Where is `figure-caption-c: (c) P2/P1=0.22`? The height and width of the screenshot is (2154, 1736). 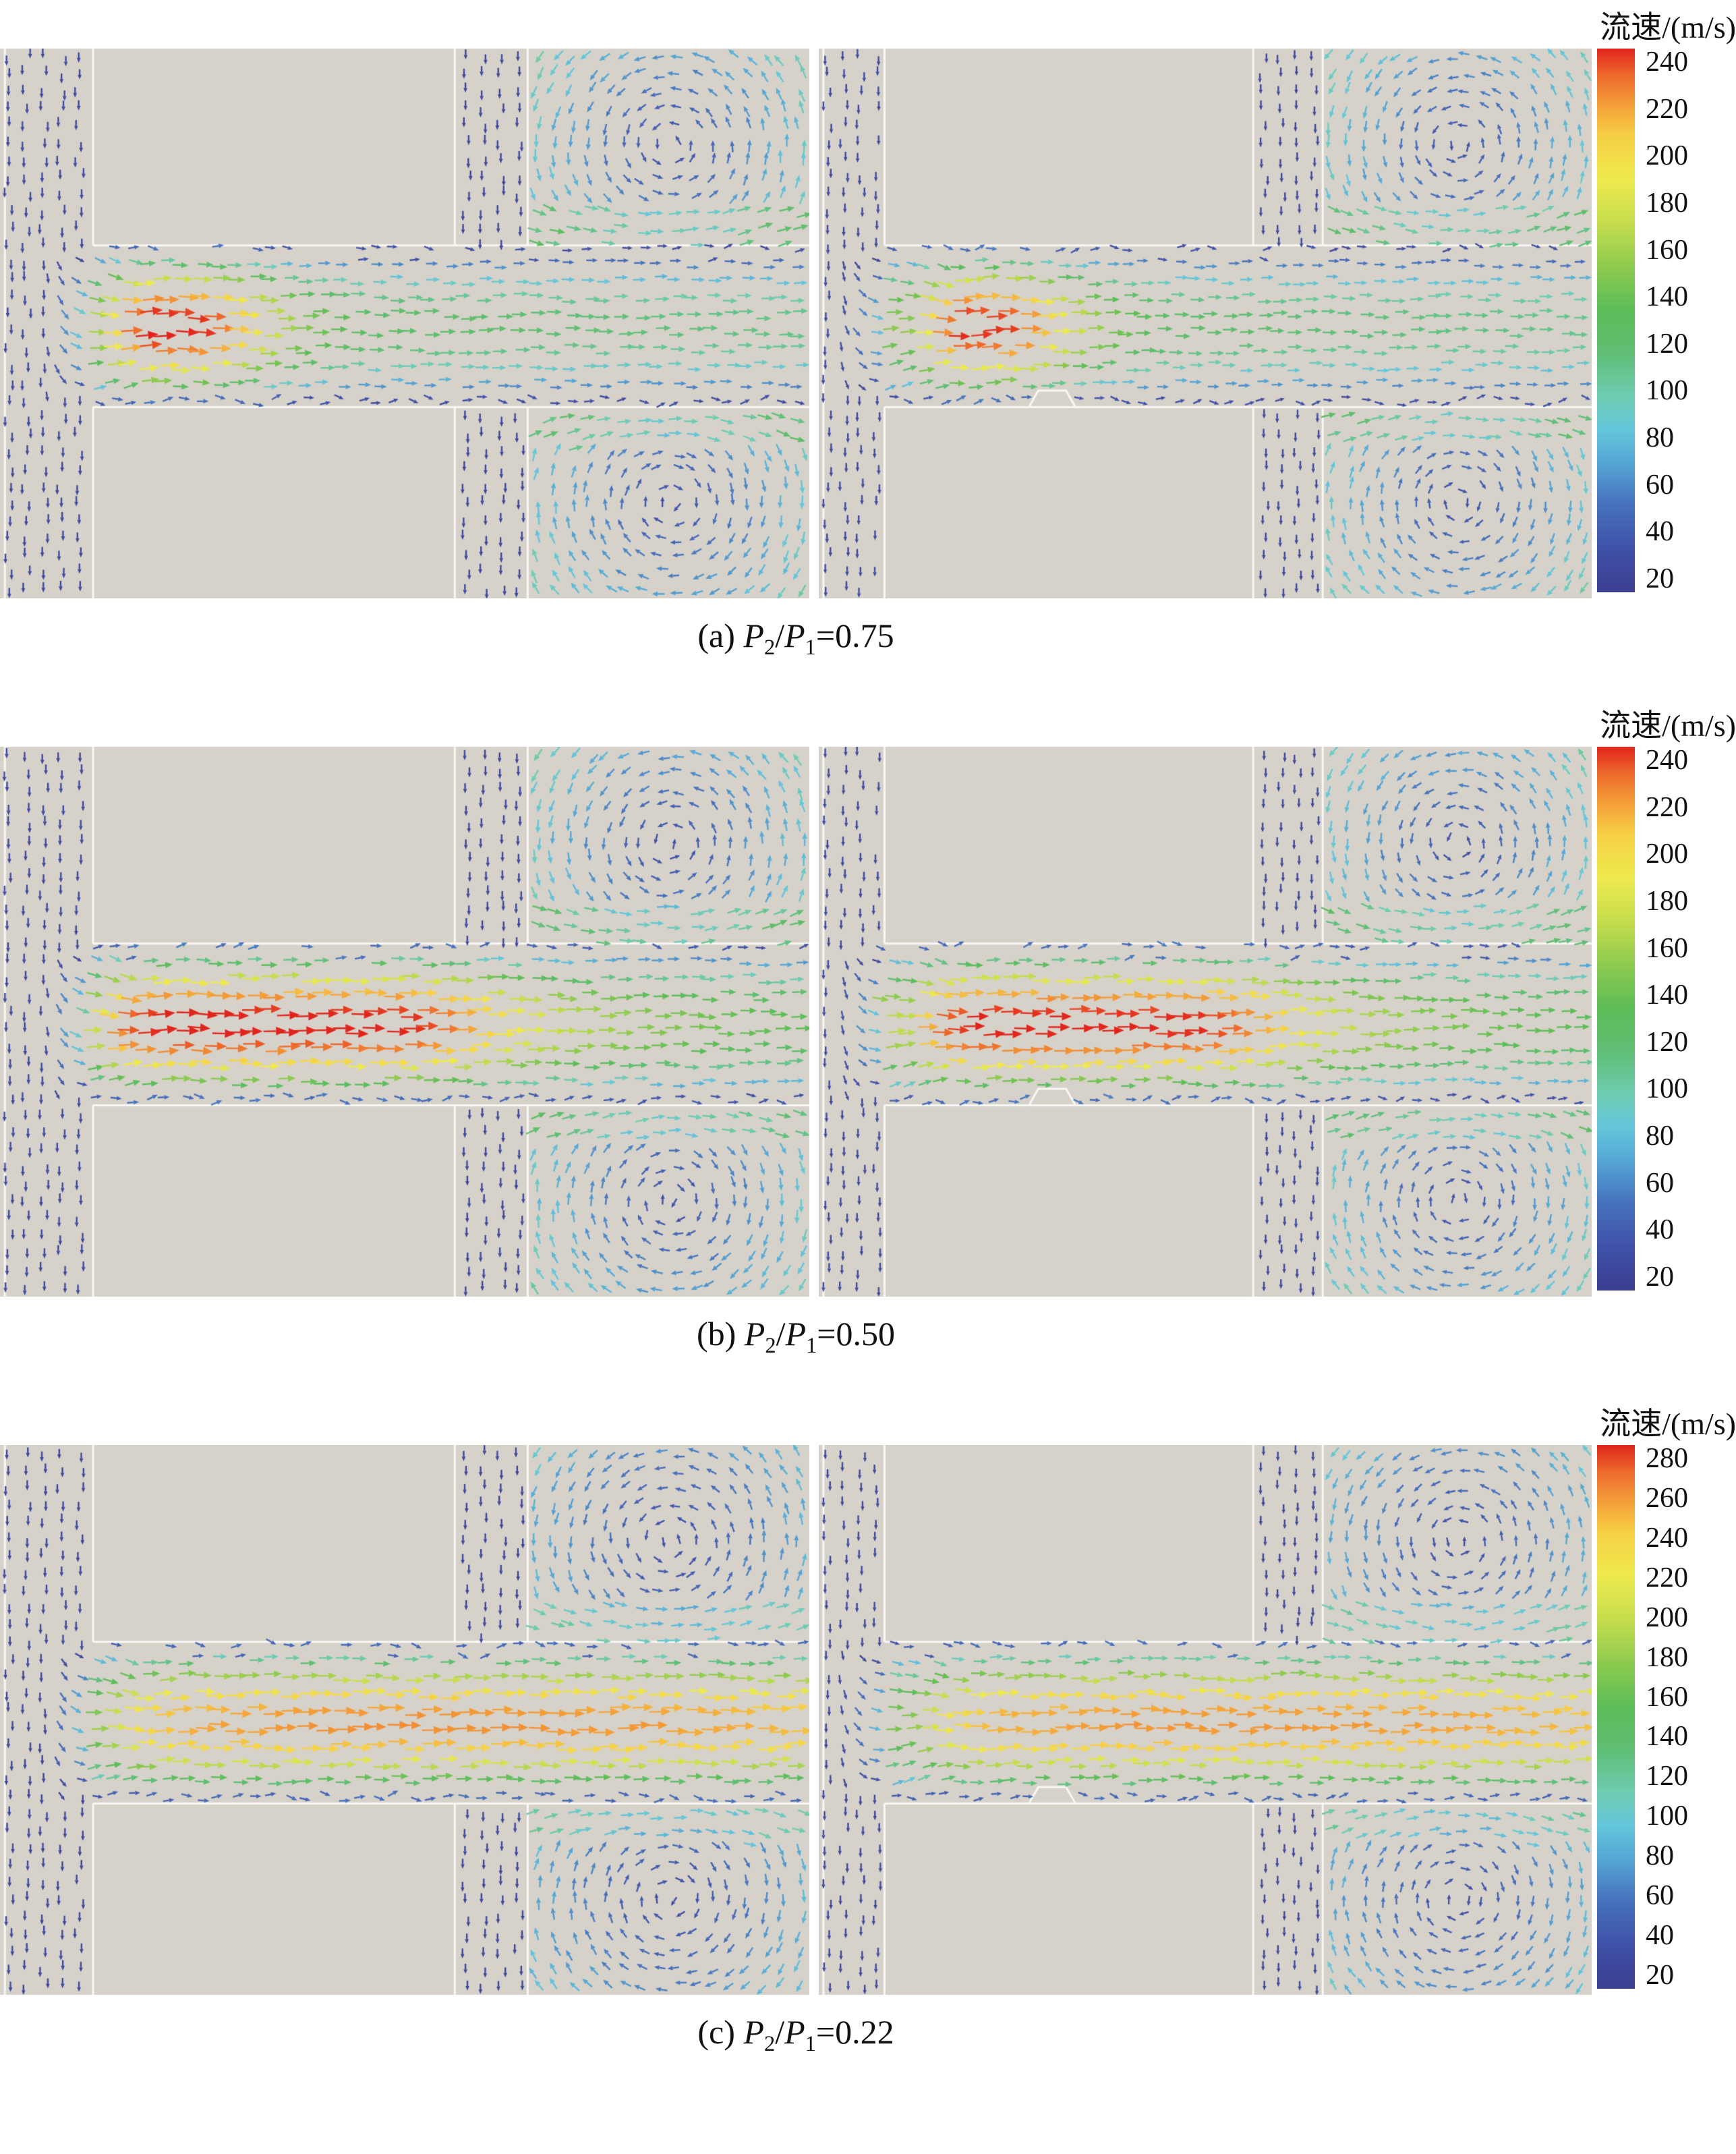 figure-caption-c: (c) P2/P1=0.22 is located at coordinates (796, 2034).